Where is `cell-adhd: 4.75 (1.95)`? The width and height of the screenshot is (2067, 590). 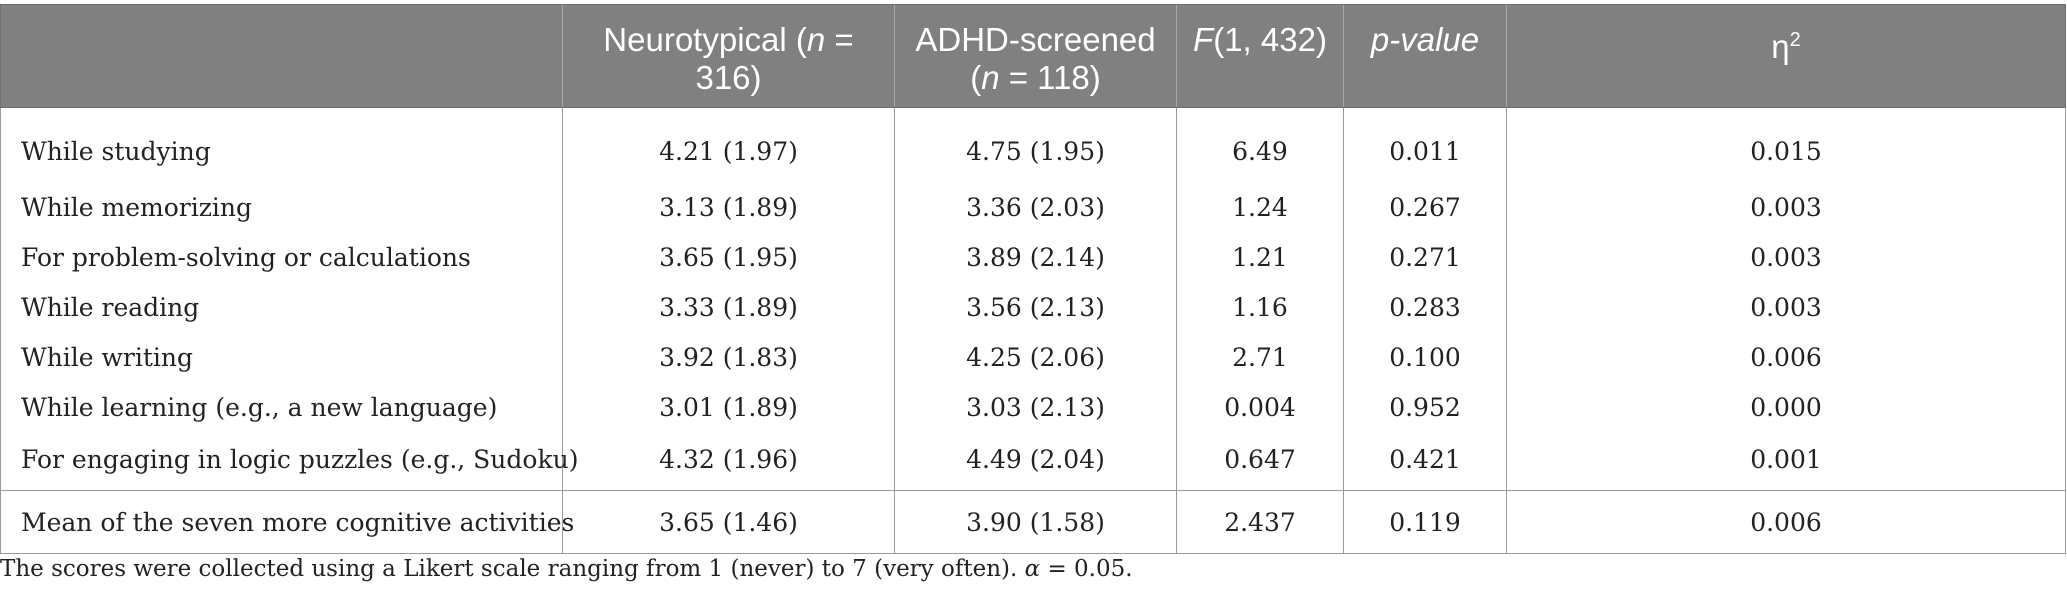
cell-adhd: 4.75 (1.95) is located at coordinates (1035, 144).